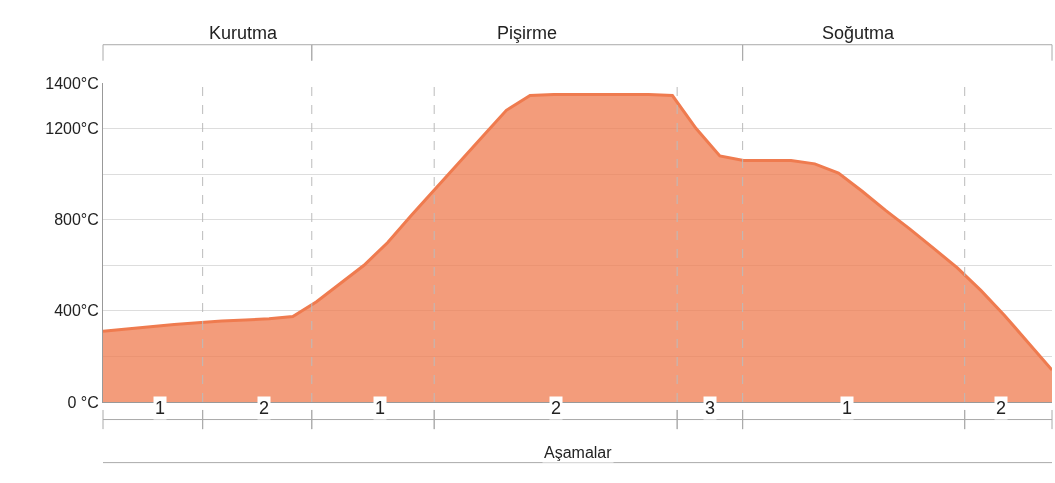  Describe the element at coordinates (578, 452) in the screenshot. I see `x-axis-title: Aşamalar` at that location.